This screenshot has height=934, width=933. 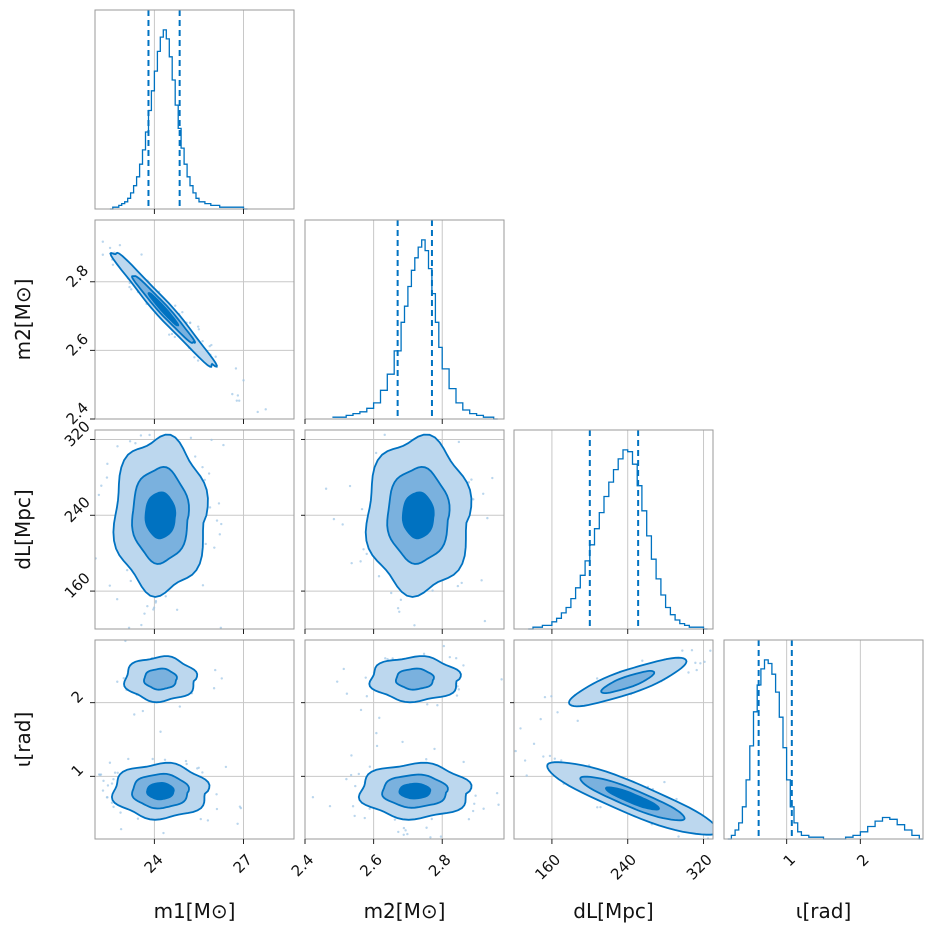 I want to click on panel-m2-m2, so click(x=408, y=319).